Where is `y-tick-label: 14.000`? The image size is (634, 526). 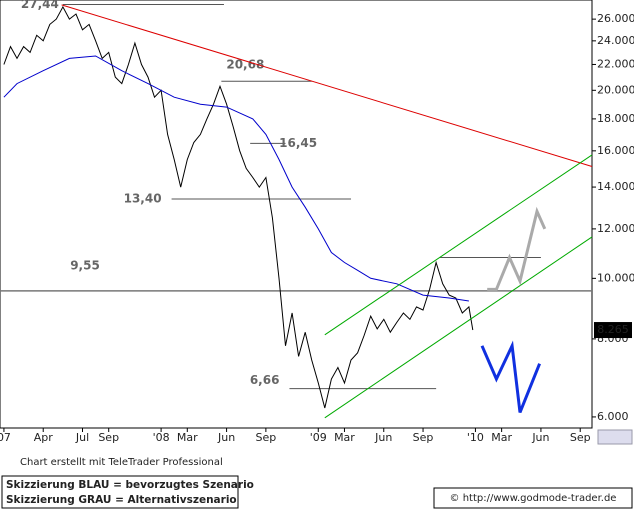 y-tick-label: 14.000 is located at coordinates (615, 186).